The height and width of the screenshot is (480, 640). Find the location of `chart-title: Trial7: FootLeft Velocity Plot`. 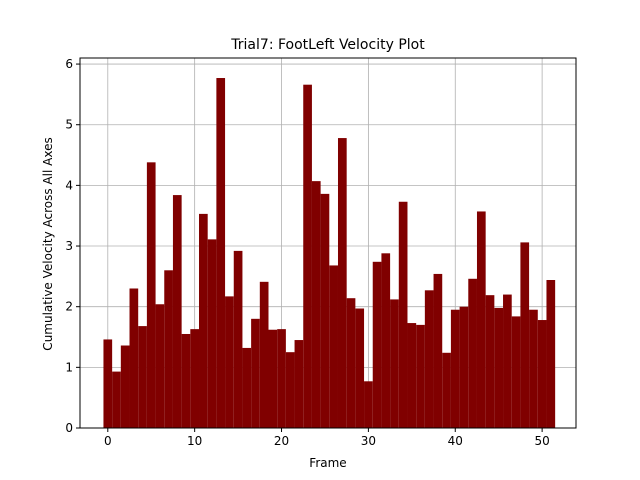

chart-title: Trial7: FootLeft Velocity Plot is located at coordinates (327, 45).